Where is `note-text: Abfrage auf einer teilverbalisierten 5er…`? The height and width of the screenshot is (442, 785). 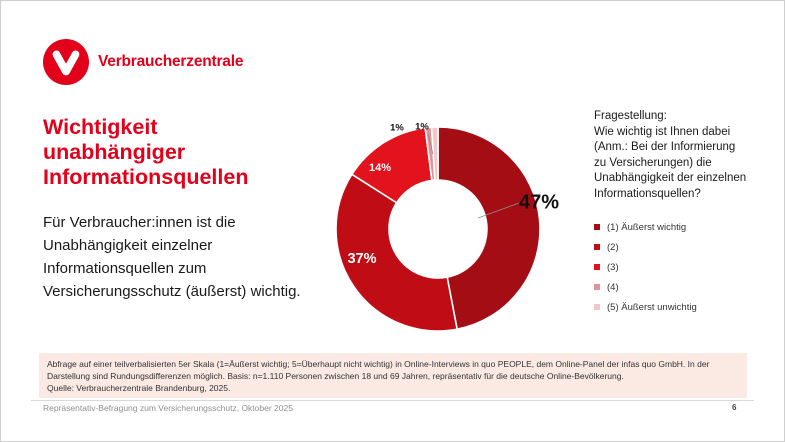 note-text: Abfrage auf einer teilverbalisierten 5er… is located at coordinates (378, 370).